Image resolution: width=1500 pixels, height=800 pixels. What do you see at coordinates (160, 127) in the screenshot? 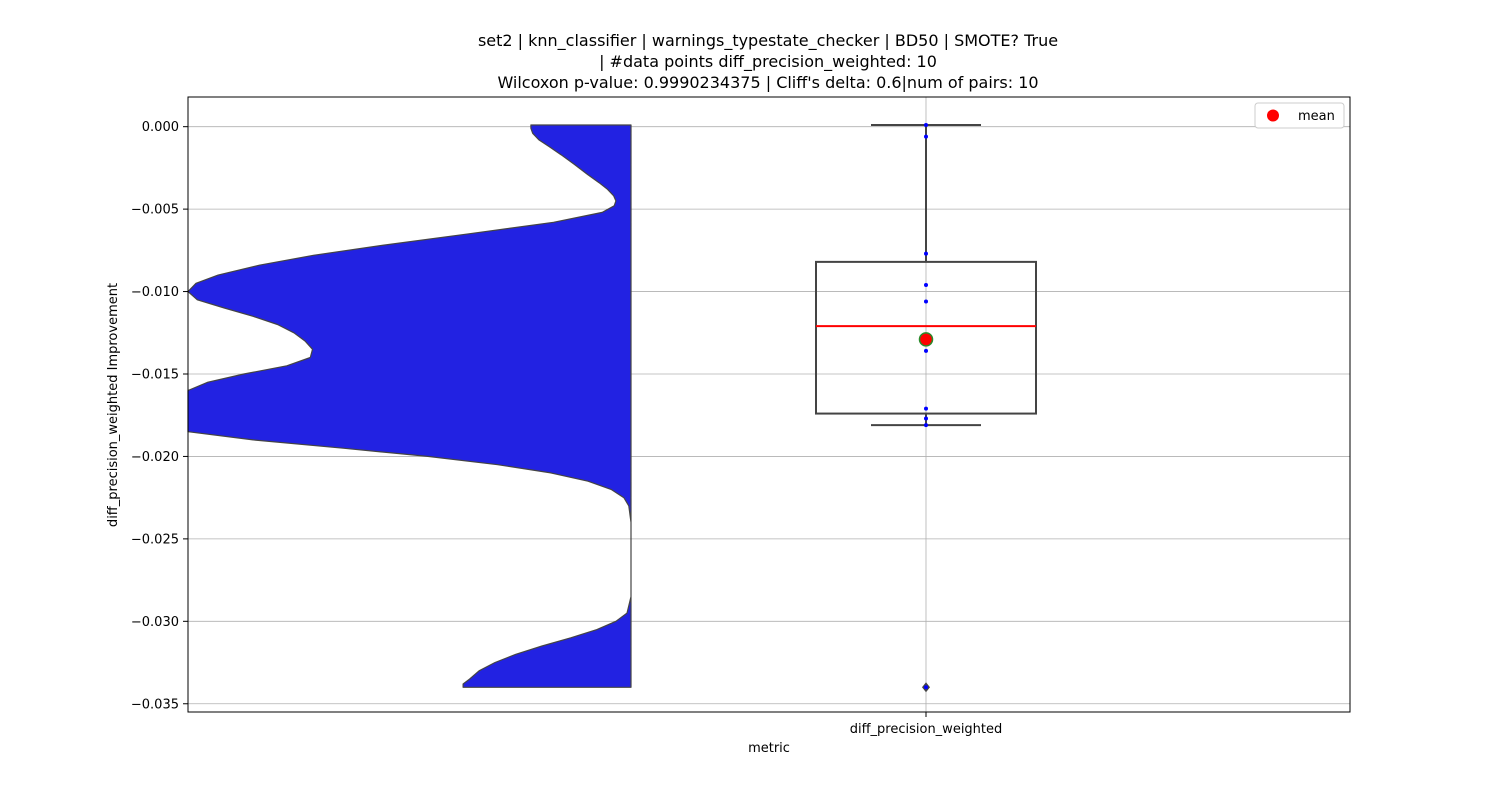
I see `y-tick-label: 0.000` at bounding box center [160, 127].